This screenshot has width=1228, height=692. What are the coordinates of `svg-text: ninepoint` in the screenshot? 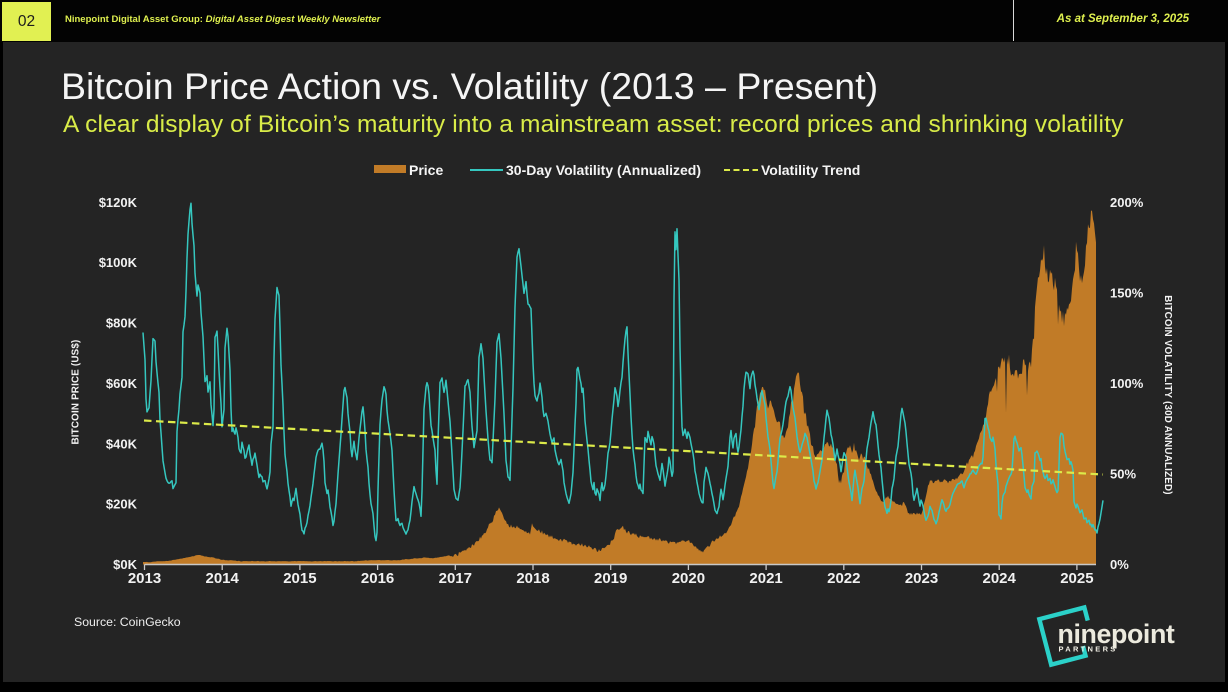 It's located at (1116, 634).